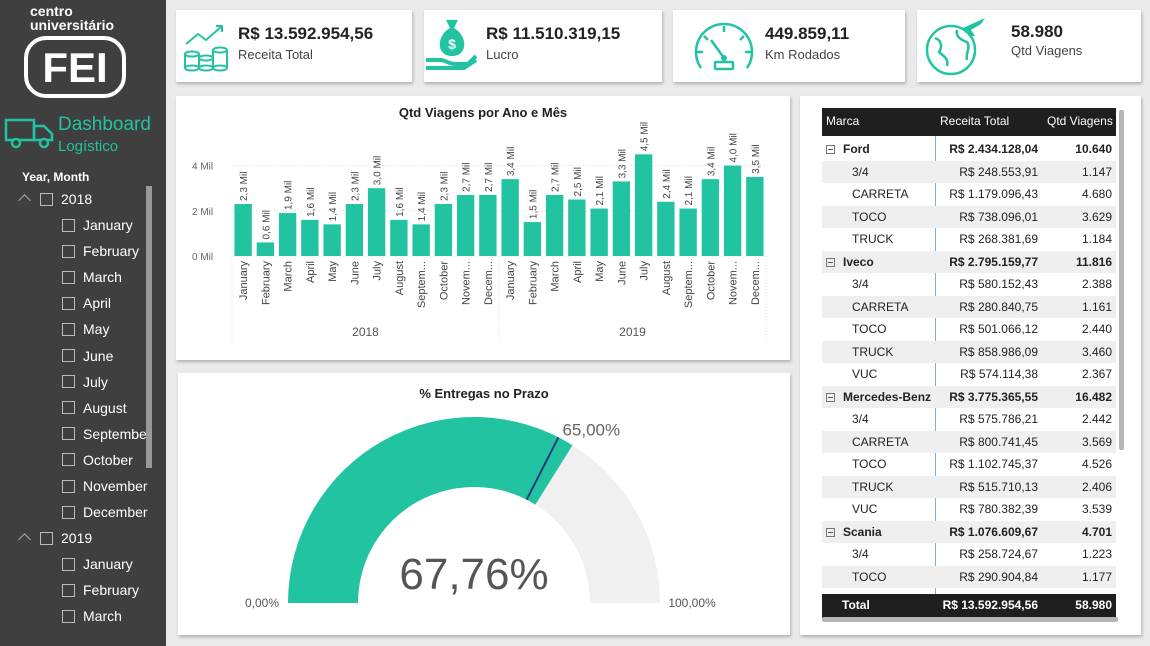  Describe the element at coordinates (106, 434) in the screenshot. I see `slicer-month-item: September` at that location.